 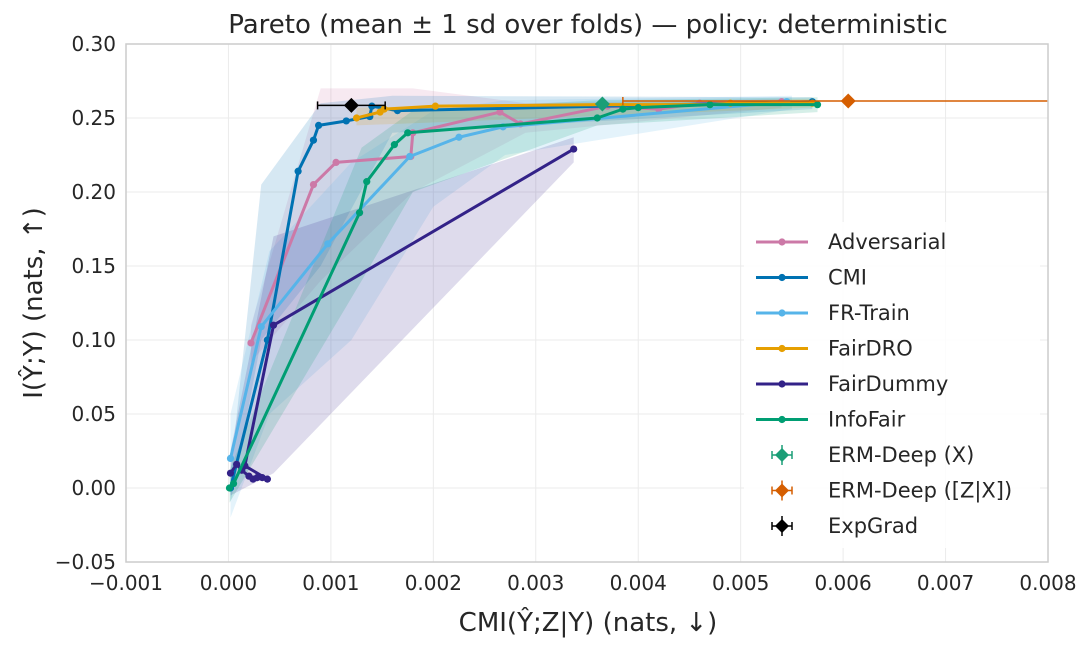 I want to click on x-tick-label: −0.001, so click(x=126, y=583).